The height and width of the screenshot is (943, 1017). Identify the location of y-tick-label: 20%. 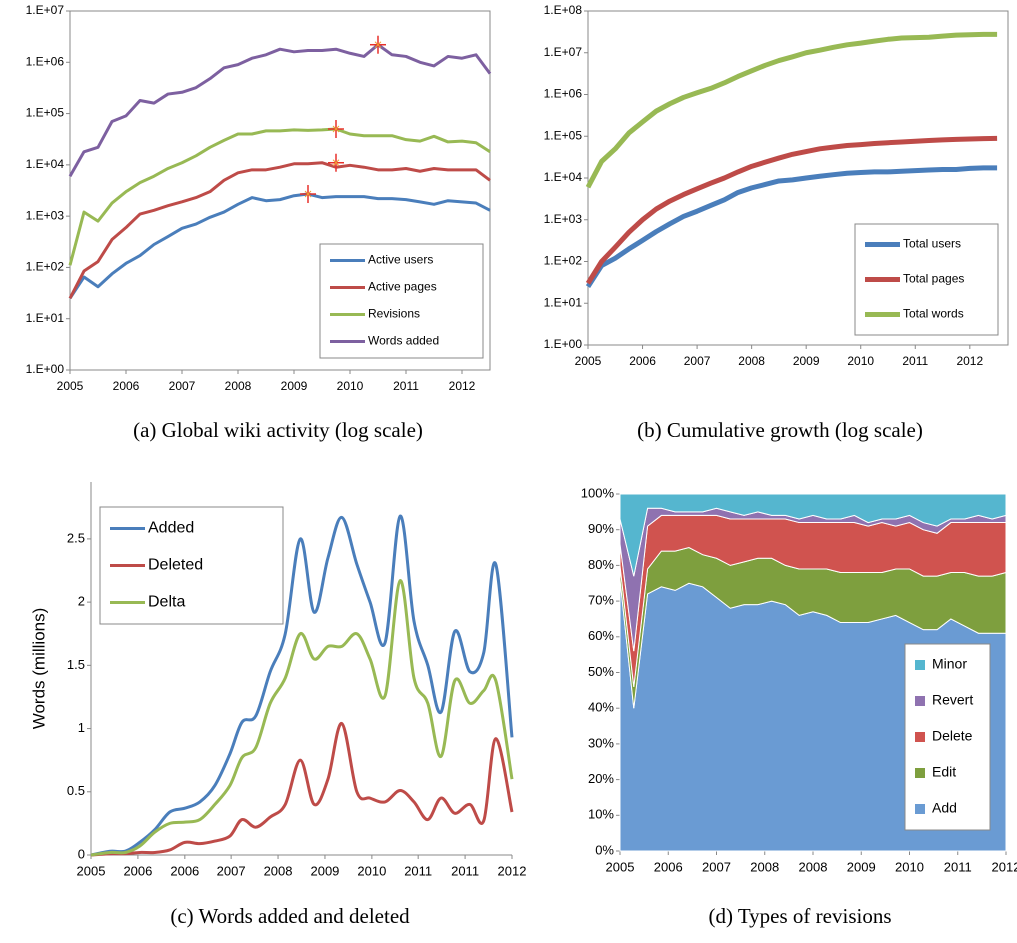
(601, 778).